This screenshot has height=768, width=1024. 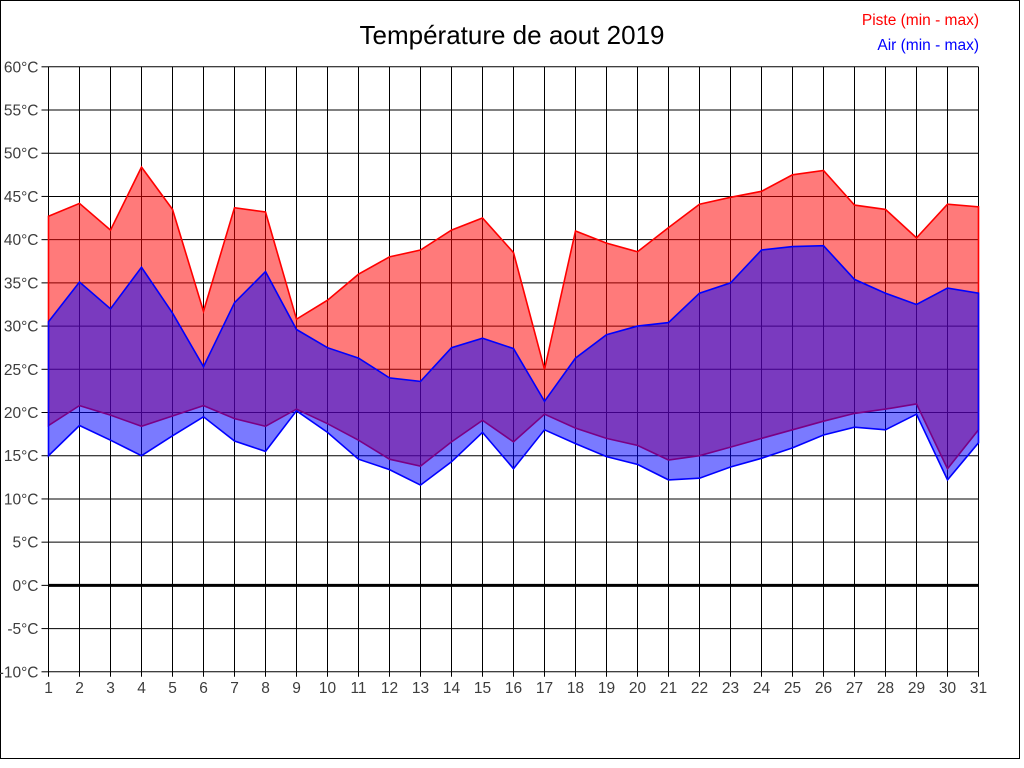 What do you see at coordinates (358, 688) in the screenshot?
I see `x-tick-label: 11` at bounding box center [358, 688].